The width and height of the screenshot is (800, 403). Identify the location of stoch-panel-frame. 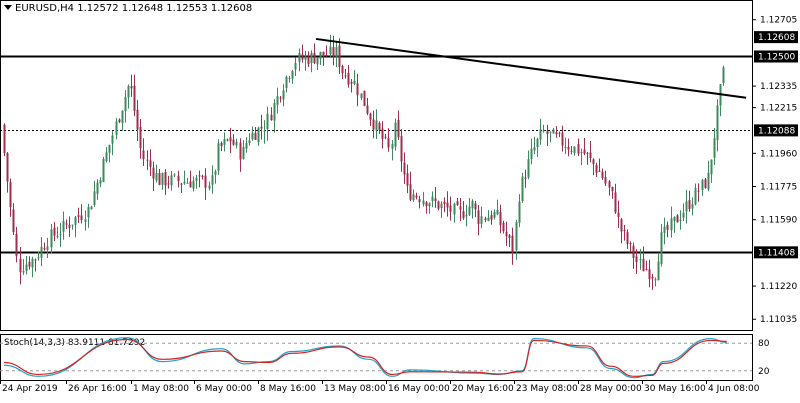
(376, 357).